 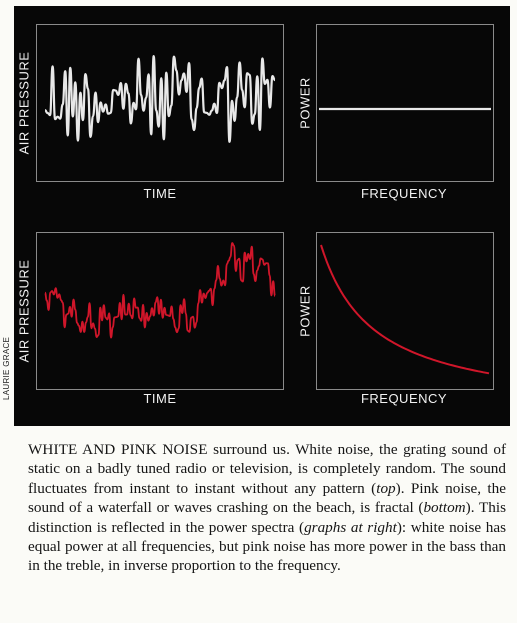 I want to click on white-noise-curve, so click(x=160, y=99).